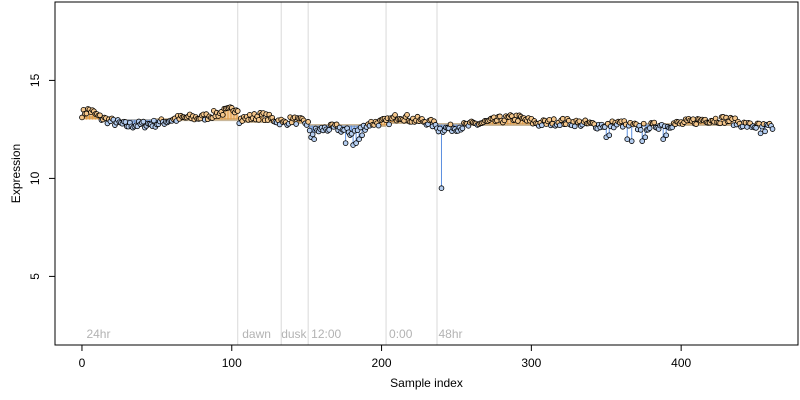 Image resolution: width=800 pixels, height=400 pixels. I want to click on x-tick-label: 300, so click(531, 363).